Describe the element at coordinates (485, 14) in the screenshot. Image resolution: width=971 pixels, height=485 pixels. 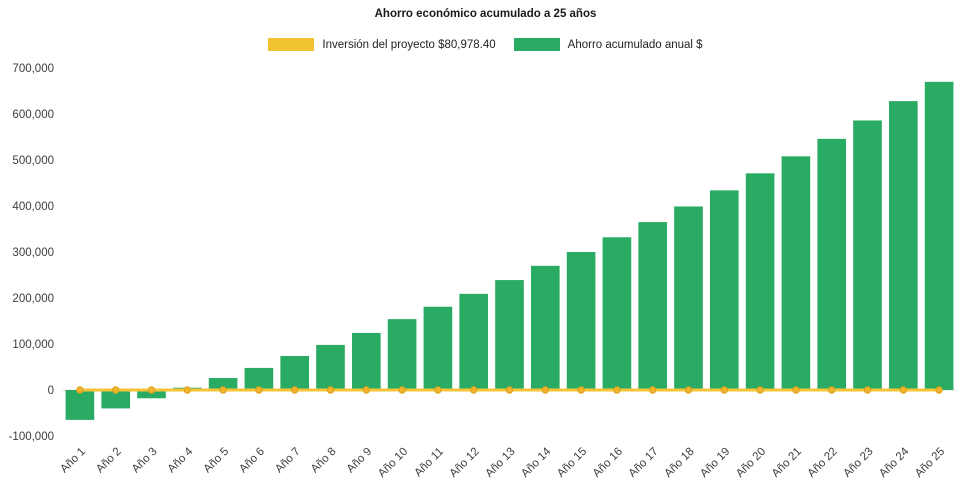
I see `chart-title: Ahorro económico acumulado a 25 años` at that location.